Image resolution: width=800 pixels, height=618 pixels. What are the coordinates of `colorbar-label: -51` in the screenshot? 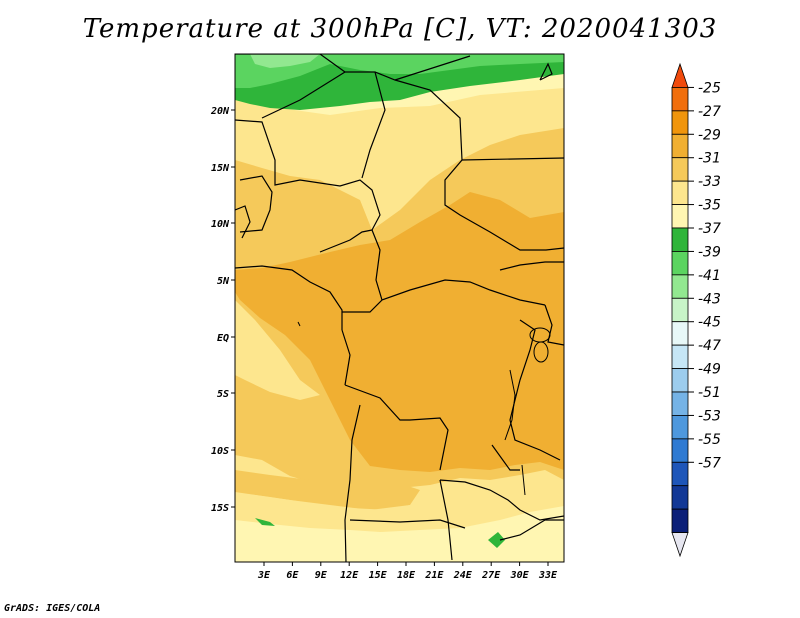 It's located at (709, 393).